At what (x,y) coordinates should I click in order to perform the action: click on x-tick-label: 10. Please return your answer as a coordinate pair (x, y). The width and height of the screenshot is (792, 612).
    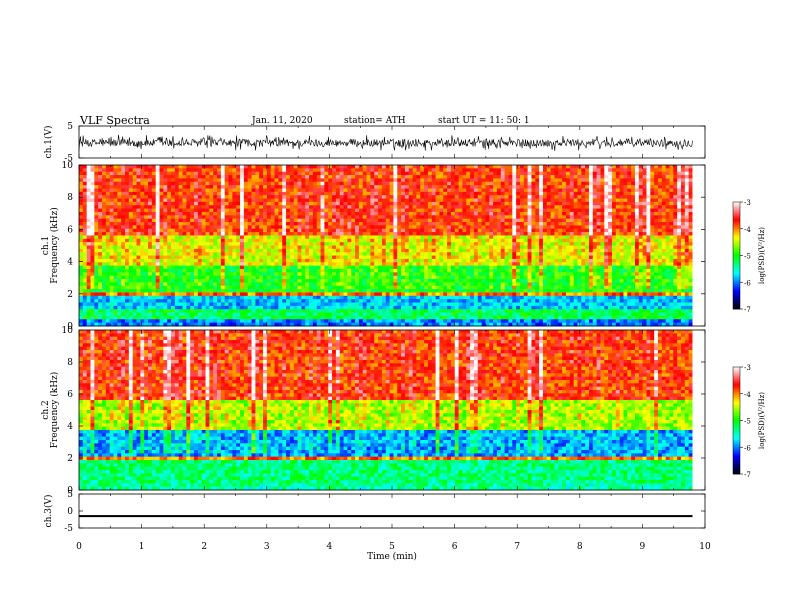
    Looking at the image, I should click on (705, 547).